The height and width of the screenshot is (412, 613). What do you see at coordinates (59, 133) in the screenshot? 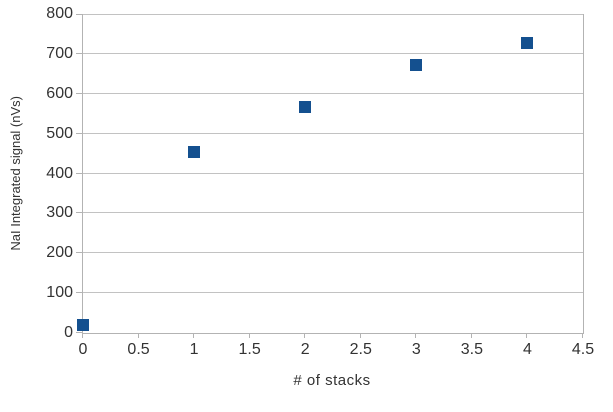
I see `y-tick-label: 500` at bounding box center [59, 133].